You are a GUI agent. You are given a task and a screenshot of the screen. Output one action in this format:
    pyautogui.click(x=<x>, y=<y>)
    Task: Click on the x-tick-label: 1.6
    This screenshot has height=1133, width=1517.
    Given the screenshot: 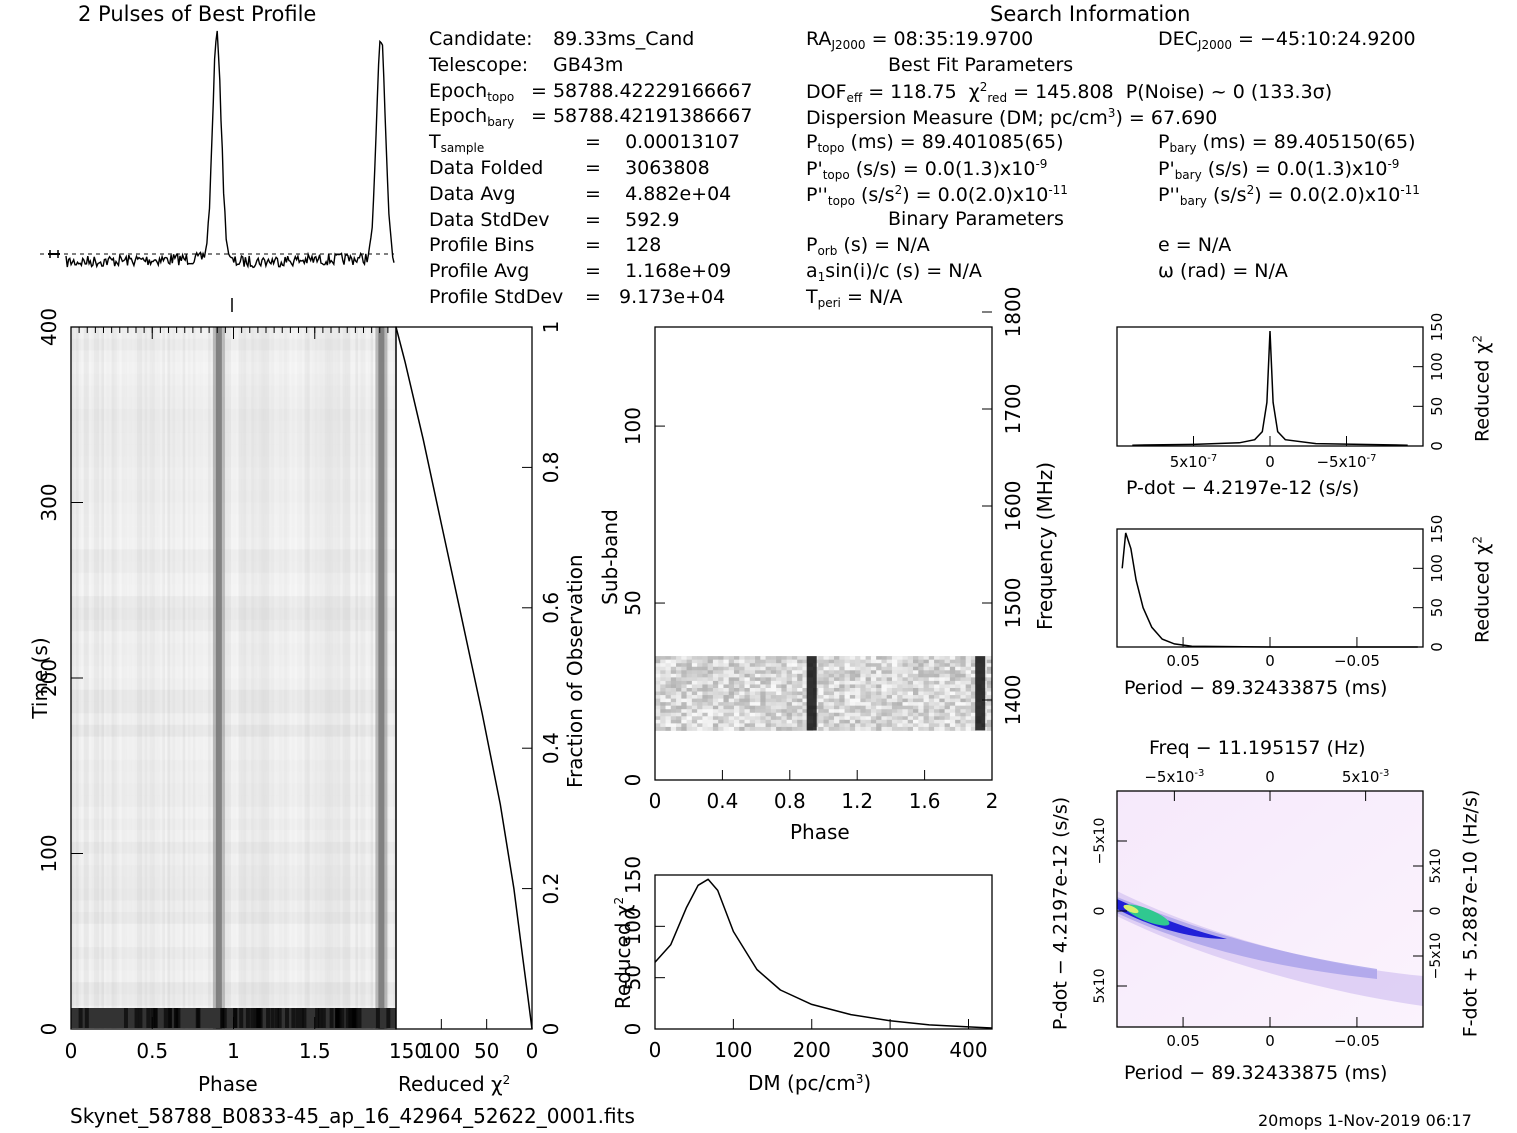 What is the action you would take?
    pyautogui.click(x=925, y=801)
    